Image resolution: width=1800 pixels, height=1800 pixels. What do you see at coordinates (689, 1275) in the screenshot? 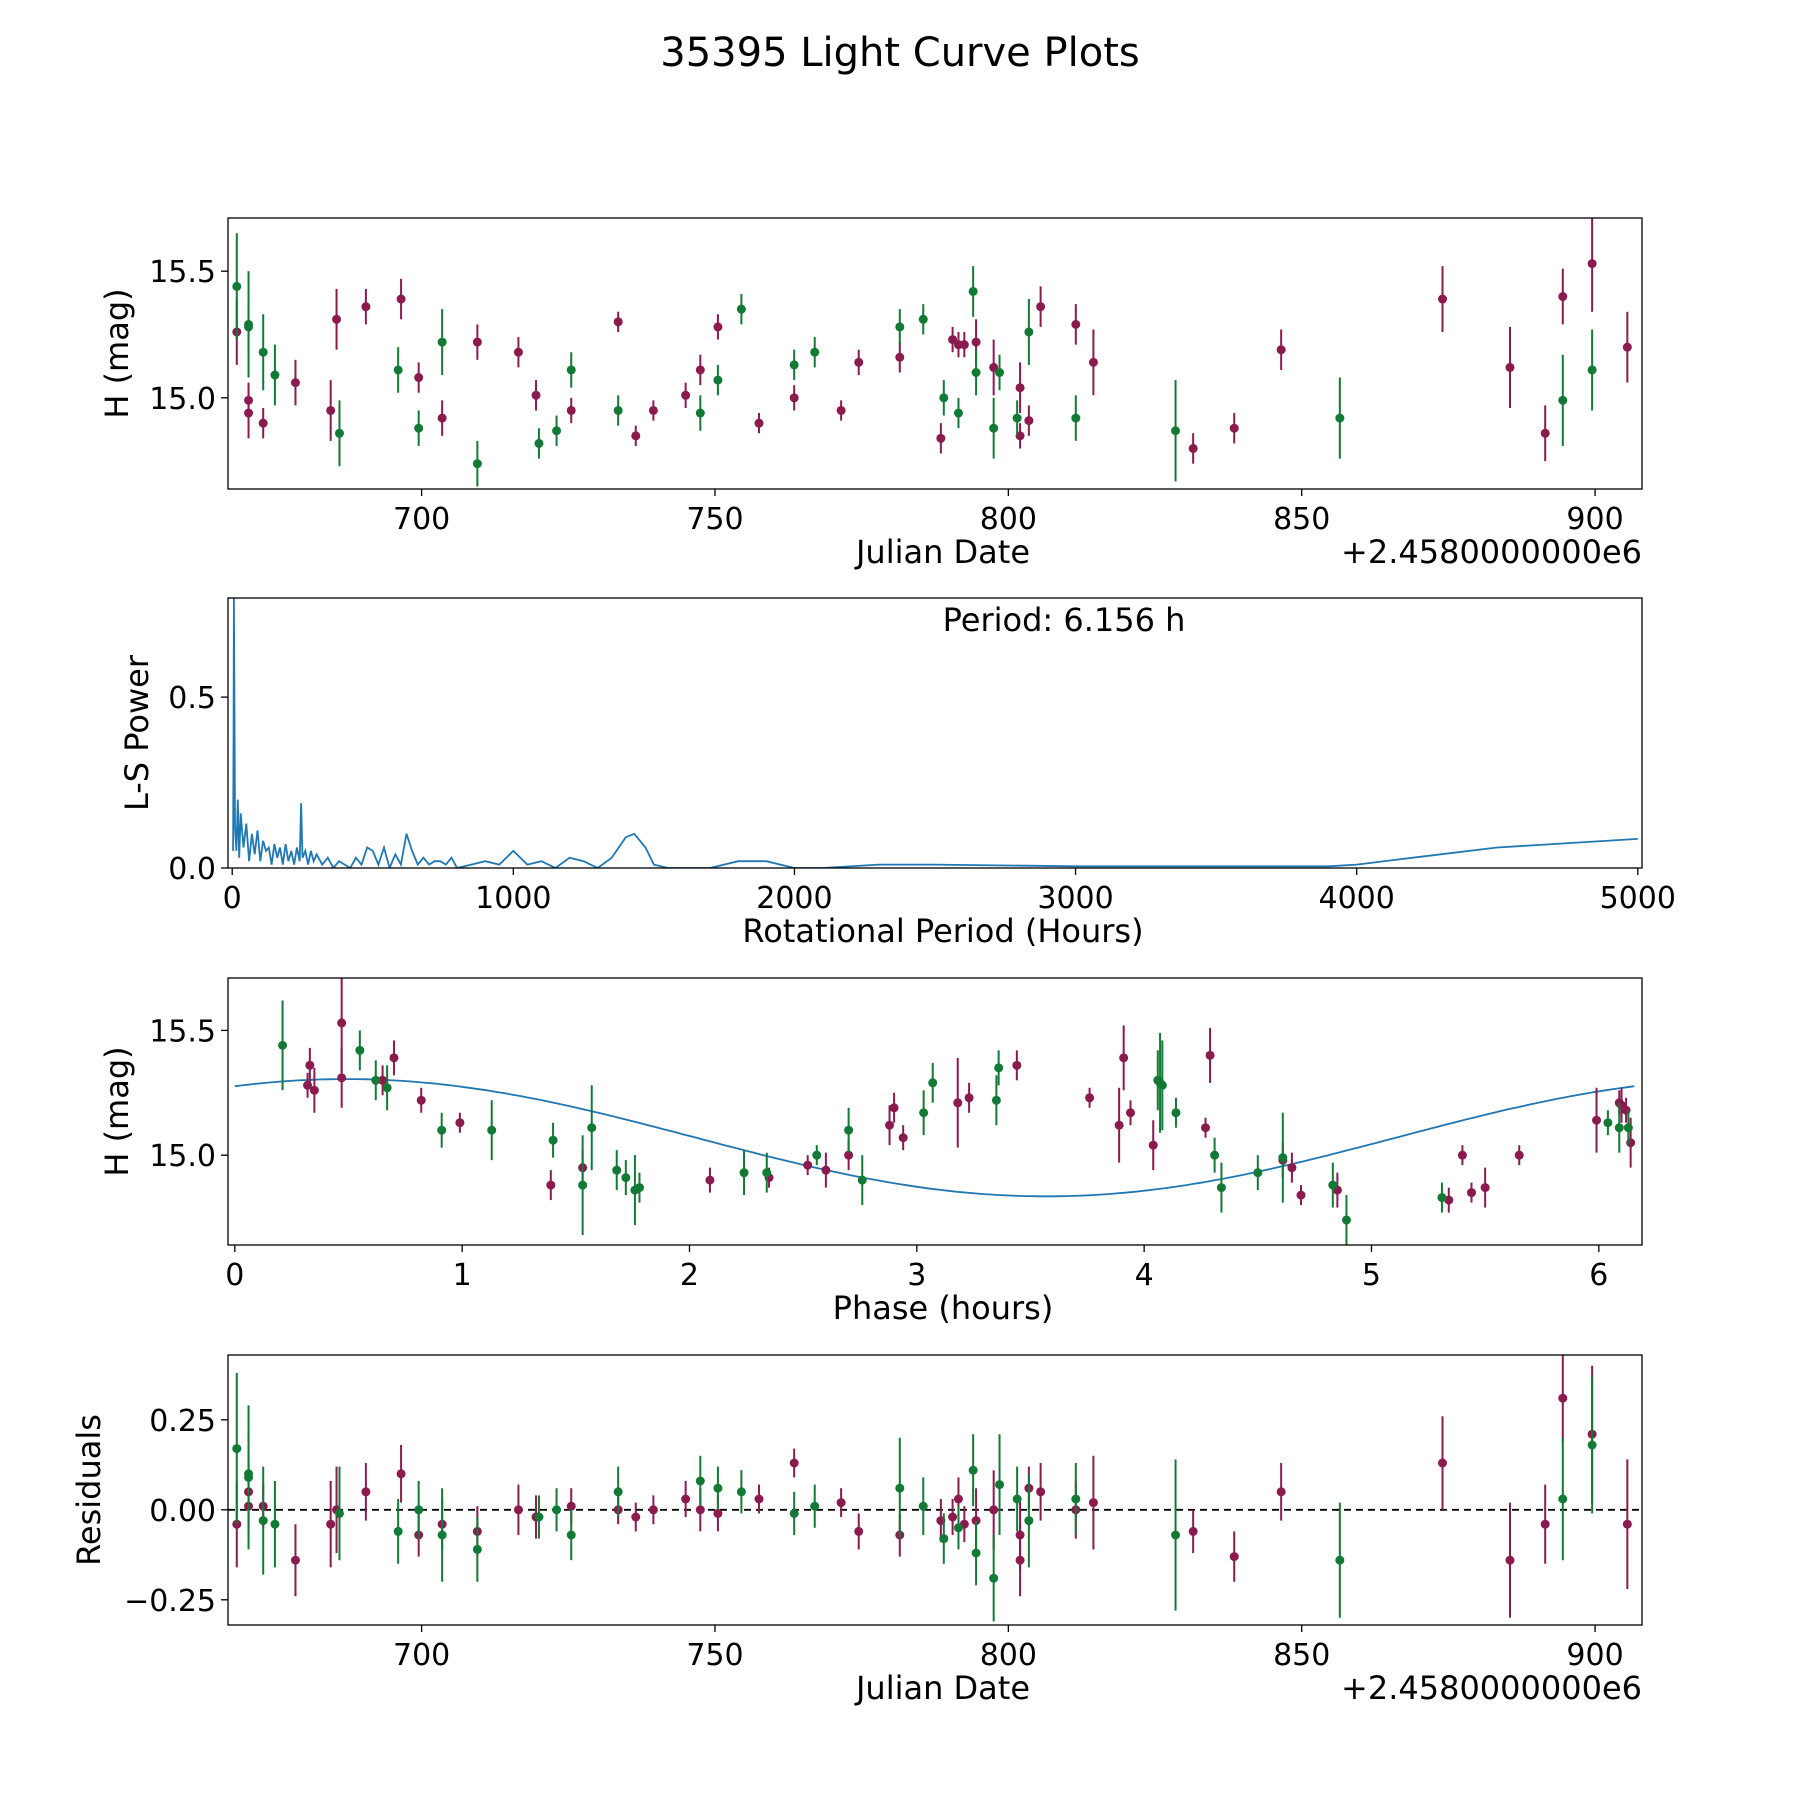
I see `x-tick-label: 2` at bounding box center [689, 1275].